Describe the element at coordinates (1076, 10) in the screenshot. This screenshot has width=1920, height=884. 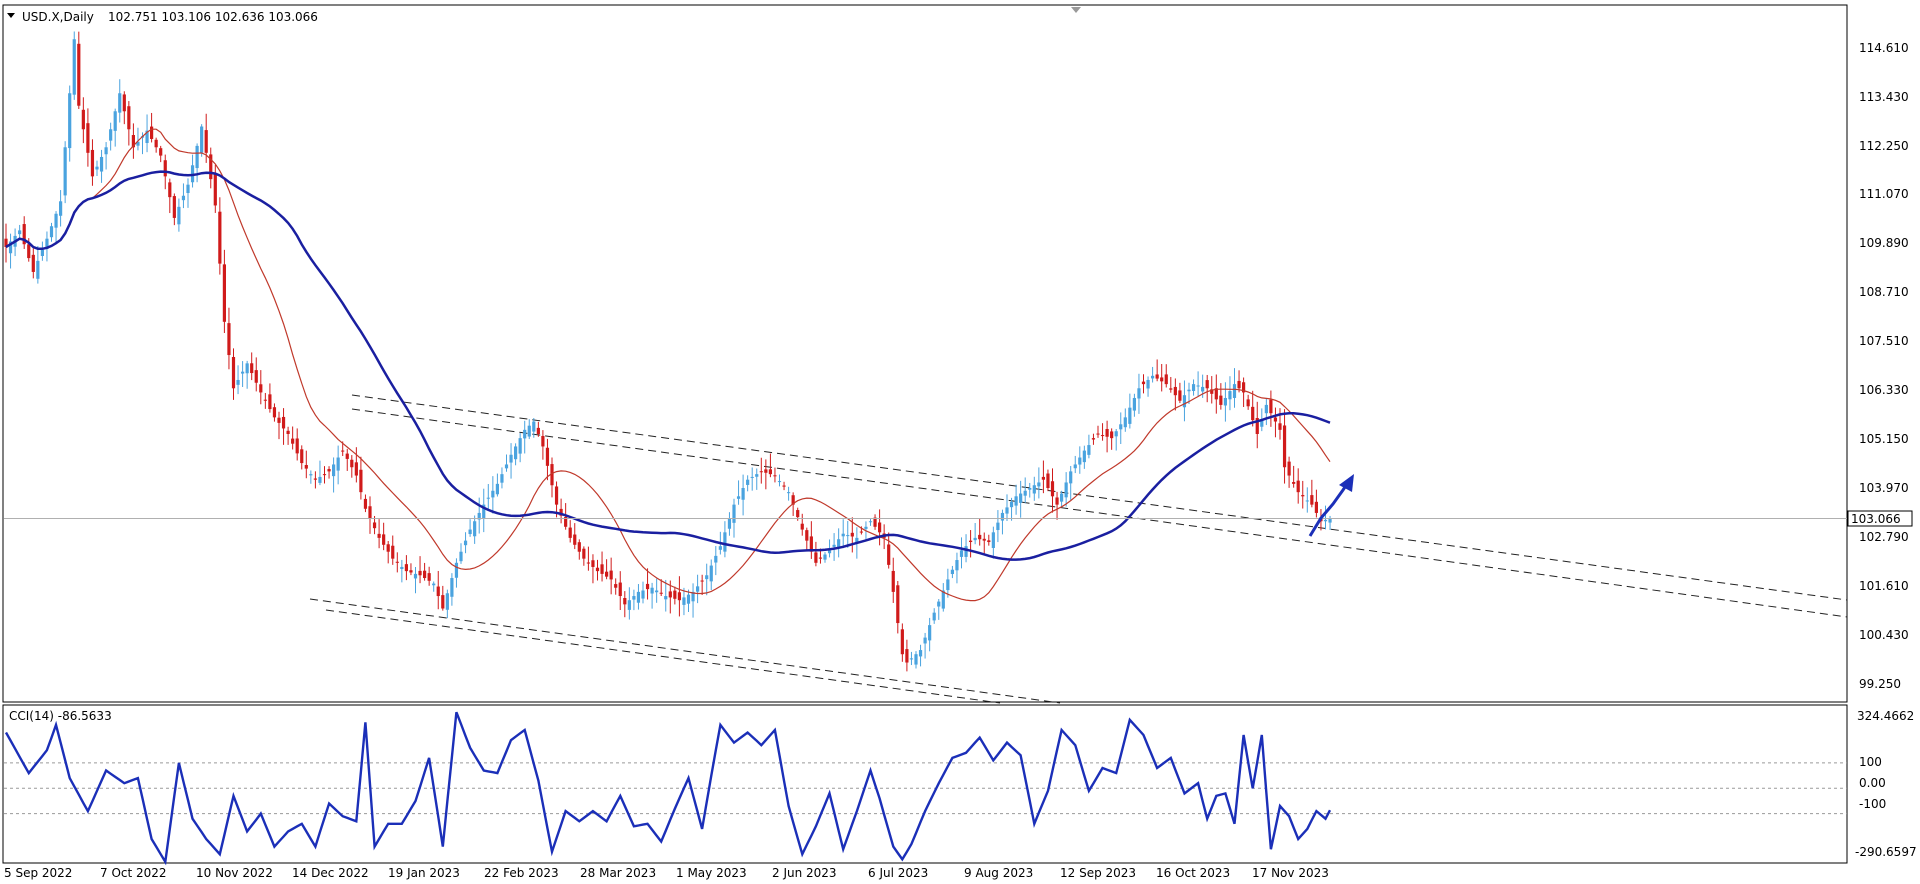
I see `chart-dropdown-icon` at that location.